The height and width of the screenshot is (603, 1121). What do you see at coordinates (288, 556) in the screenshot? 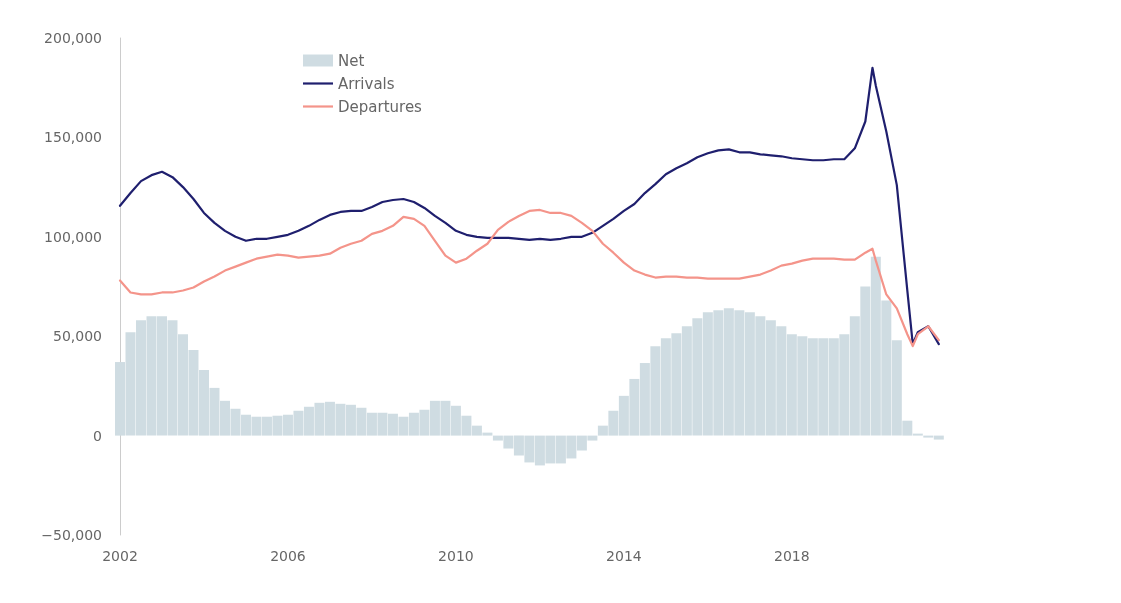
I see `x-tick-label: 2006` at bounding box center [288, 556].